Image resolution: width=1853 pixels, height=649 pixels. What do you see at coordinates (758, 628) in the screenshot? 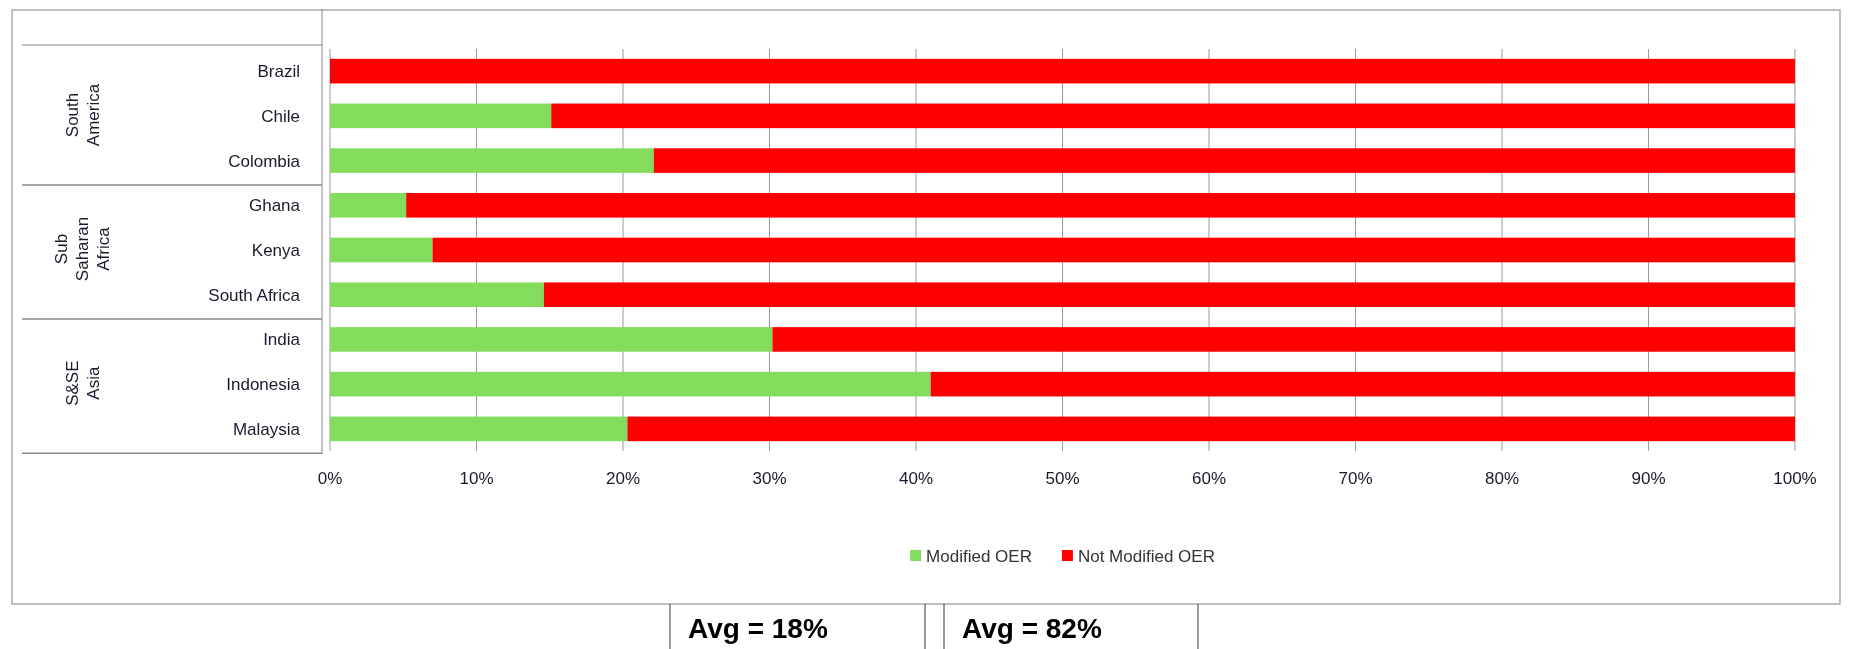
I see `text: Avg = 18%` at bounding box center [758, 628].